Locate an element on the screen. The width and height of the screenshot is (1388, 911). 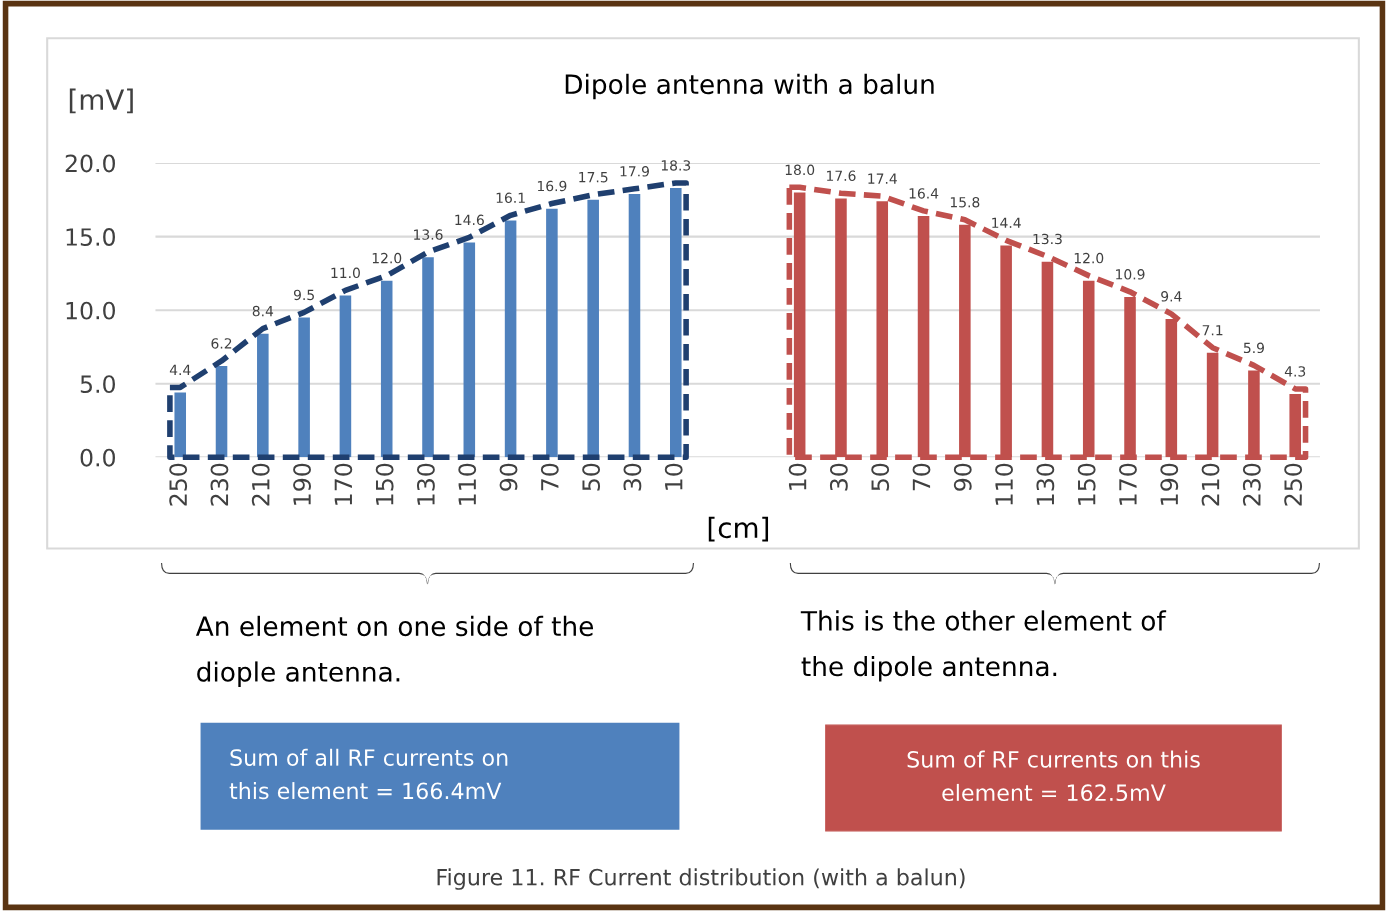
text: This is the other element of the dipole antenna. is located at coordinates (983, 646).